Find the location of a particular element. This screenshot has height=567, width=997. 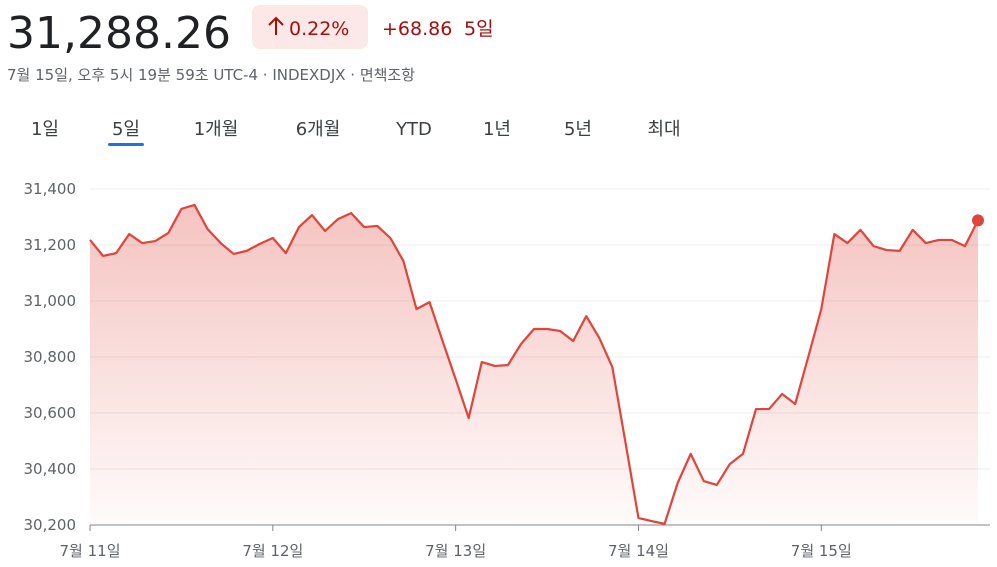

change-chip is located at coordinates (310, 27).